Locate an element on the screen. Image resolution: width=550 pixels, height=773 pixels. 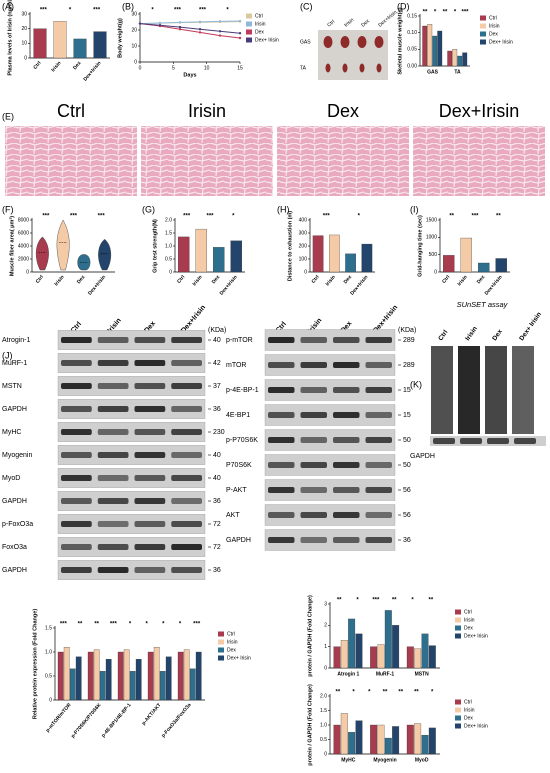
x-tick-label: Dex is located at coordinates (81, 279).